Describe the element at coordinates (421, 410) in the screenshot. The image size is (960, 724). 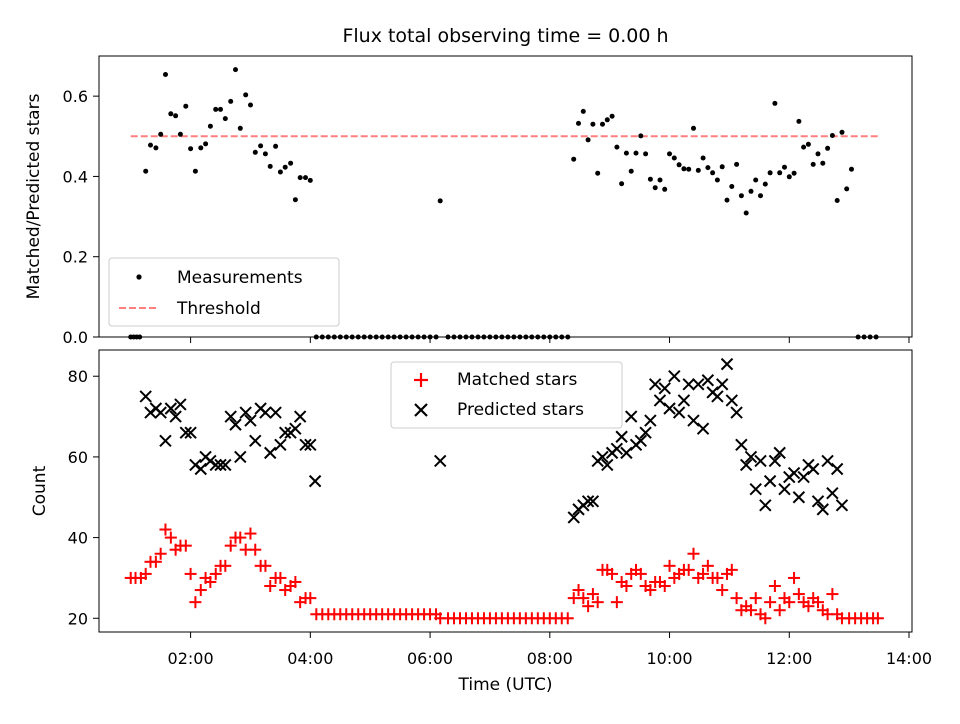
I see `legend-predicted-marker` at that location.